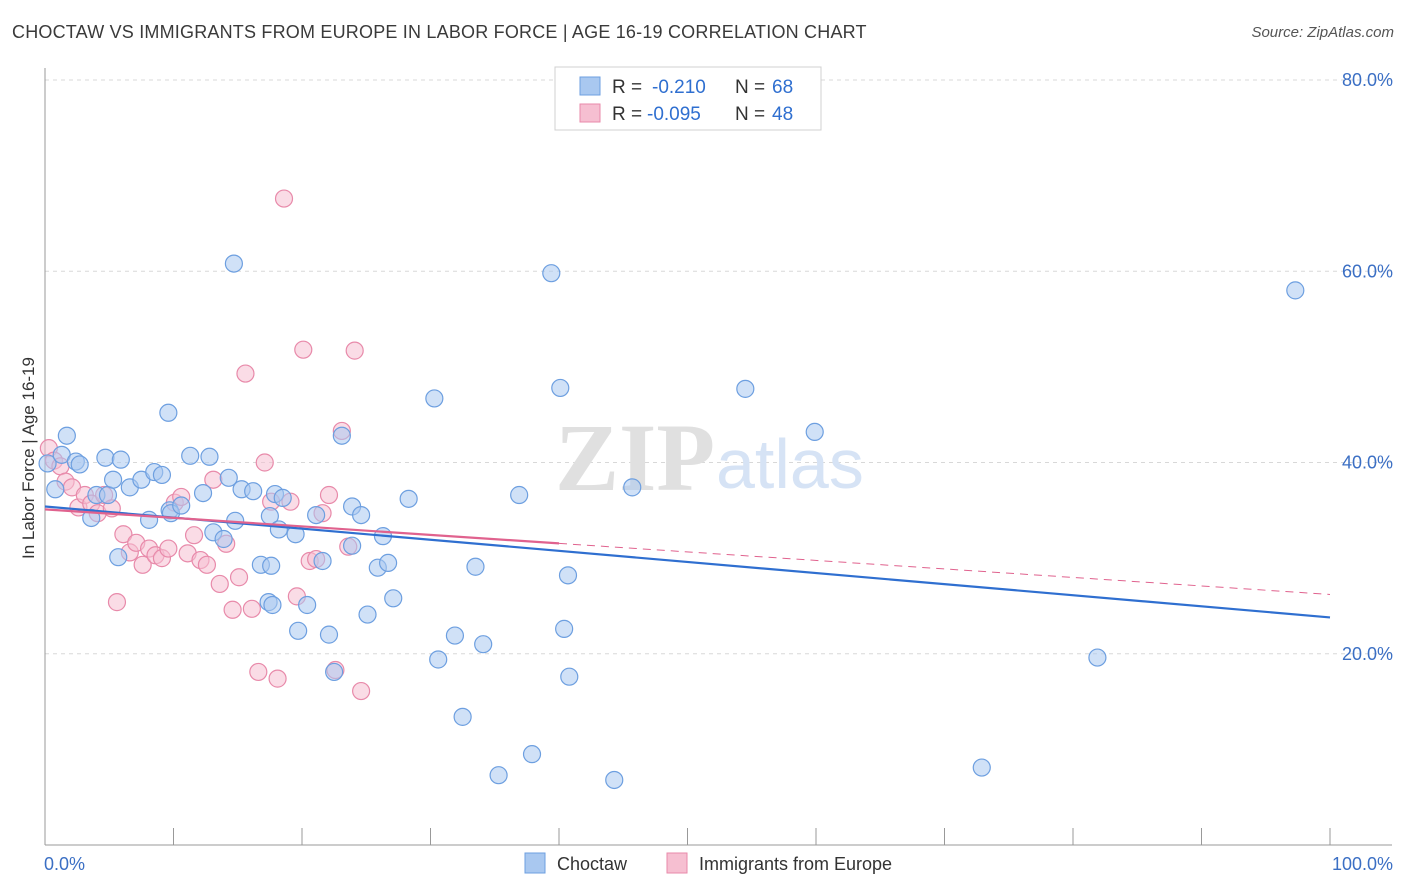 The height and width of the screenshot is (892, 1406). What do you see at coordinates (944, 568) in the screenshot?
I see `trend-line-extension-immigrants` at bounding box center [944, 568].